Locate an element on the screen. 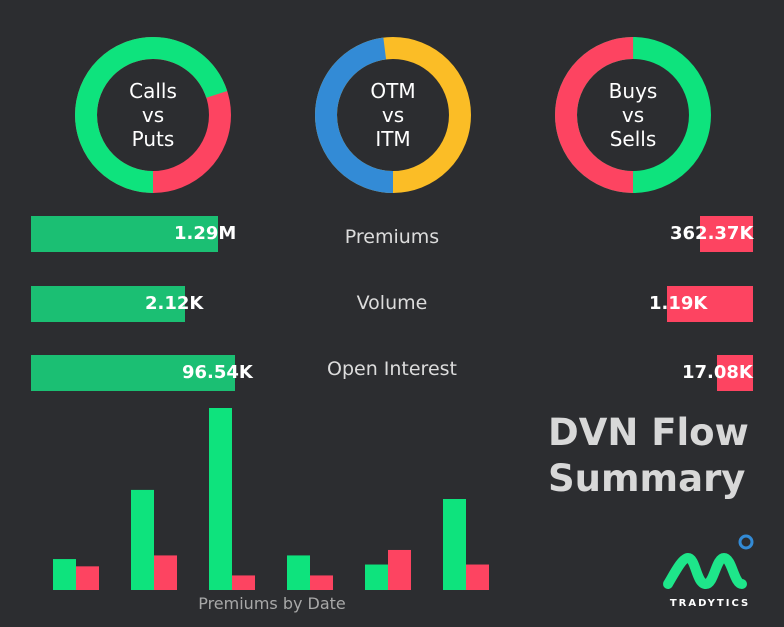 The image size is (784, 627). chart-title: Premiums by Date is located at coordinates (272, 603).